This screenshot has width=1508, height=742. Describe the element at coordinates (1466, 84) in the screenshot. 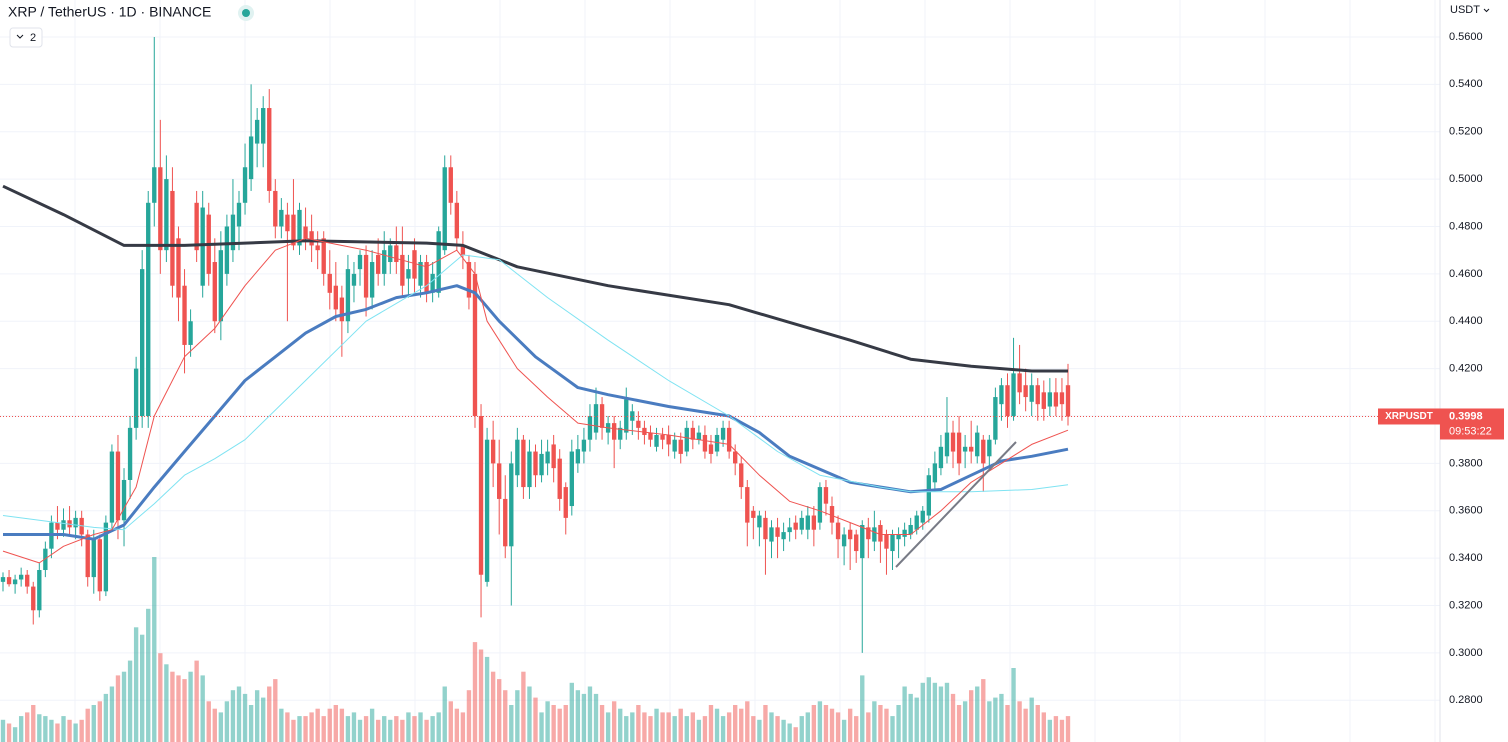

I see `y-tick-label: 0.5400` at that location.